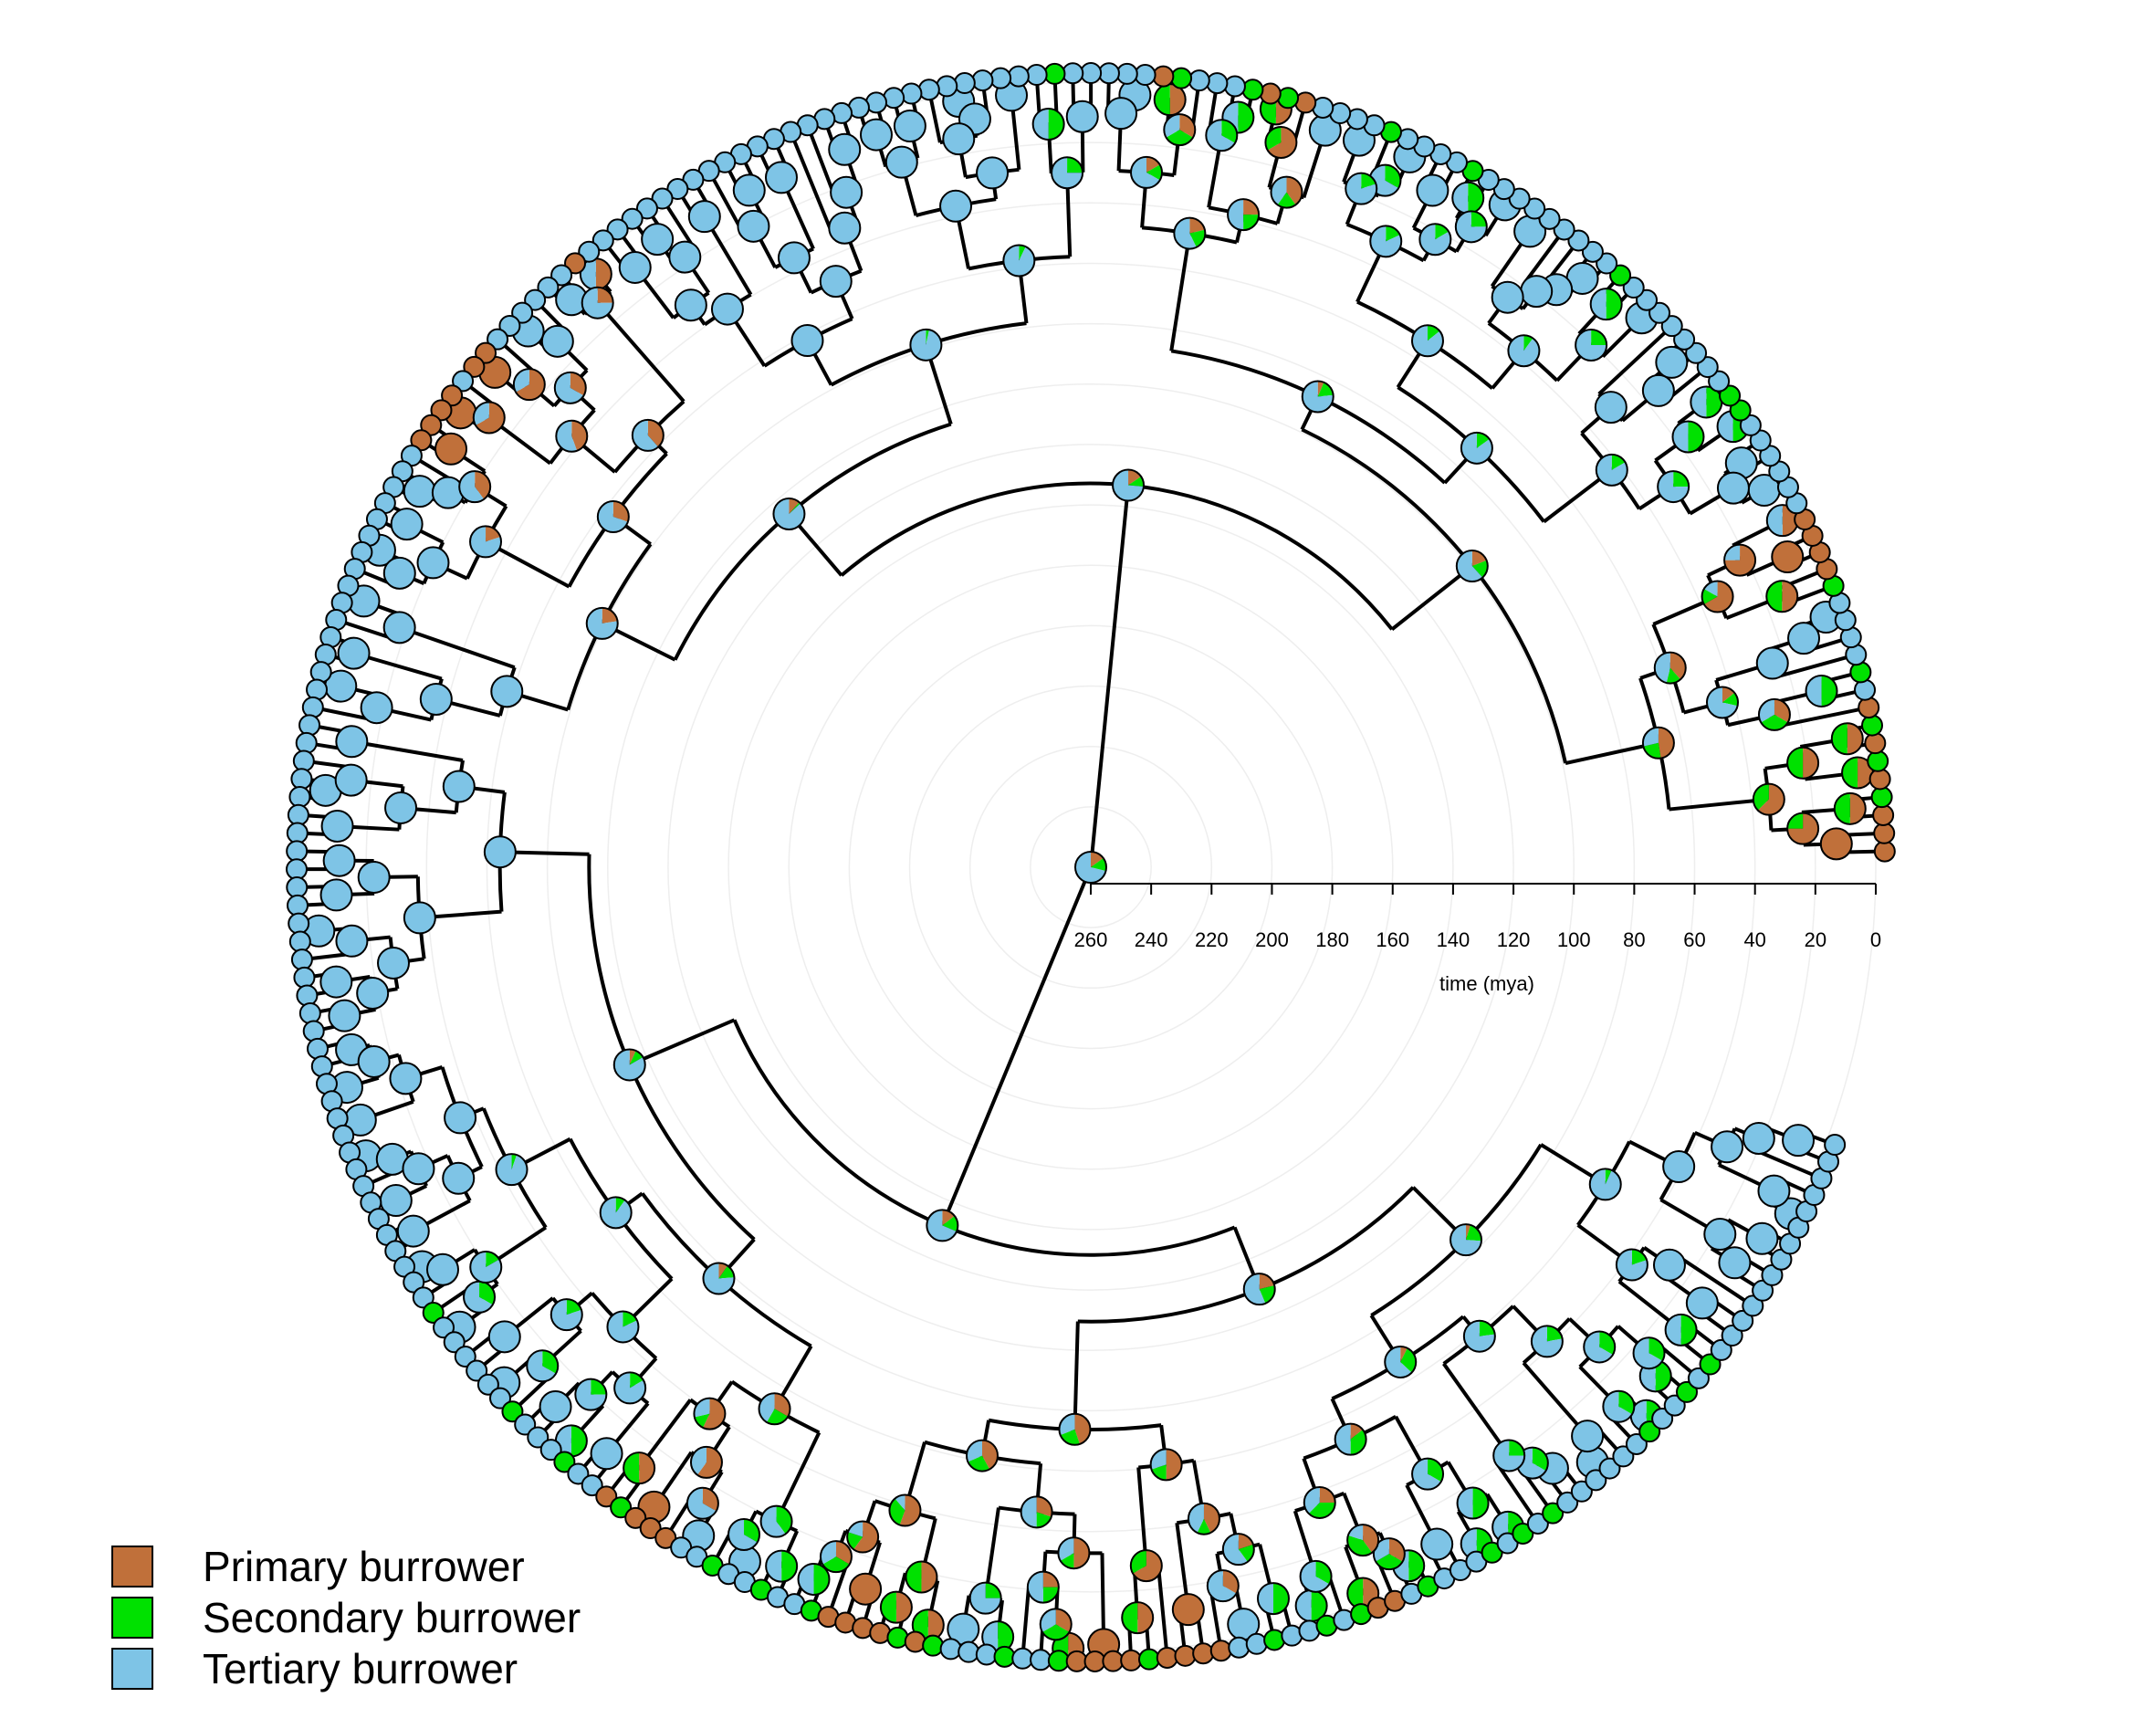 The height and width of the screenshot is (1729, 2156). Describe the element at coordinates (132, 1618) in the screenshot. I see `legend-swatch-secondary` at that location.